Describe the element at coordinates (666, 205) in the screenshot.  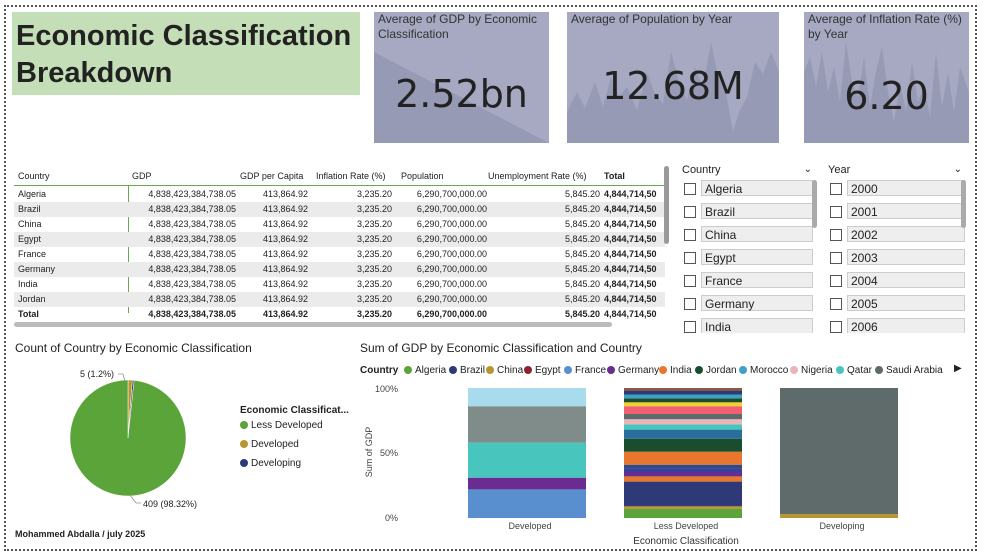
I see `table-vertical-scrollbar` at that location.